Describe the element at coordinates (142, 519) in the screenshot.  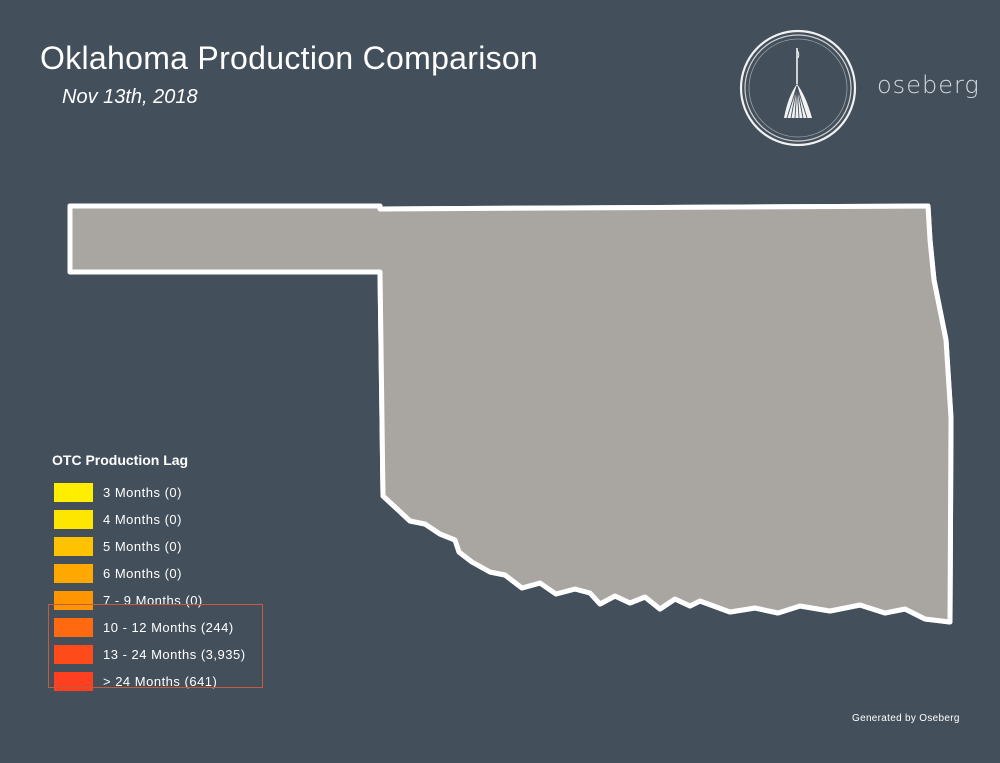
I see `legend-label: 4 Months (0)` at that location.